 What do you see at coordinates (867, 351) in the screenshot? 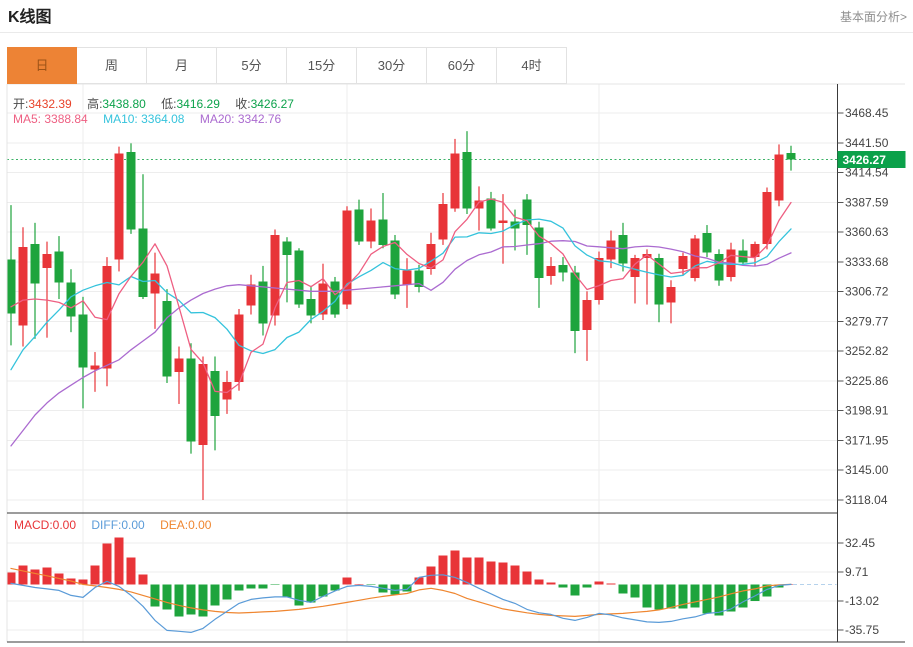
I see `svg-text: 3252.82` at bounding box center [867, 351].